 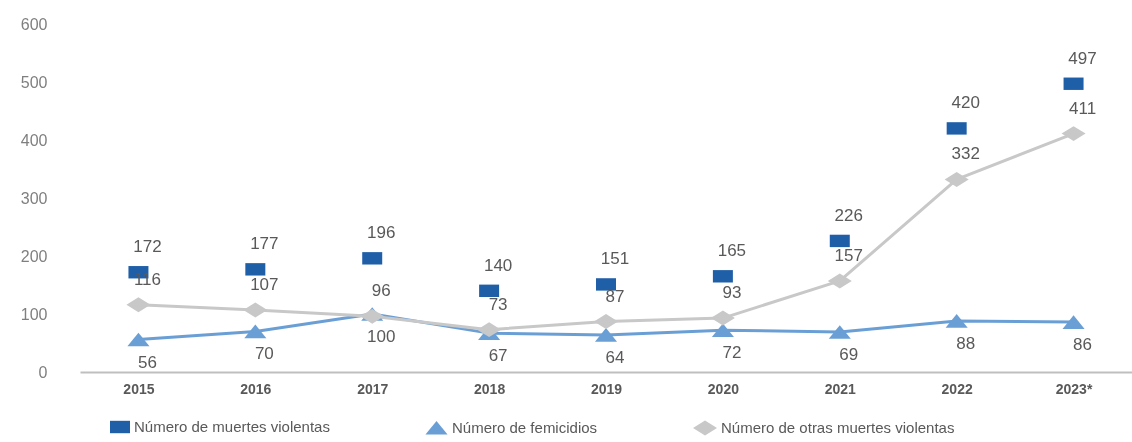 What do you see at coordinates (264, 284) in the screenshot?
I see `data-label: 107` at bounding box center [264, 284].